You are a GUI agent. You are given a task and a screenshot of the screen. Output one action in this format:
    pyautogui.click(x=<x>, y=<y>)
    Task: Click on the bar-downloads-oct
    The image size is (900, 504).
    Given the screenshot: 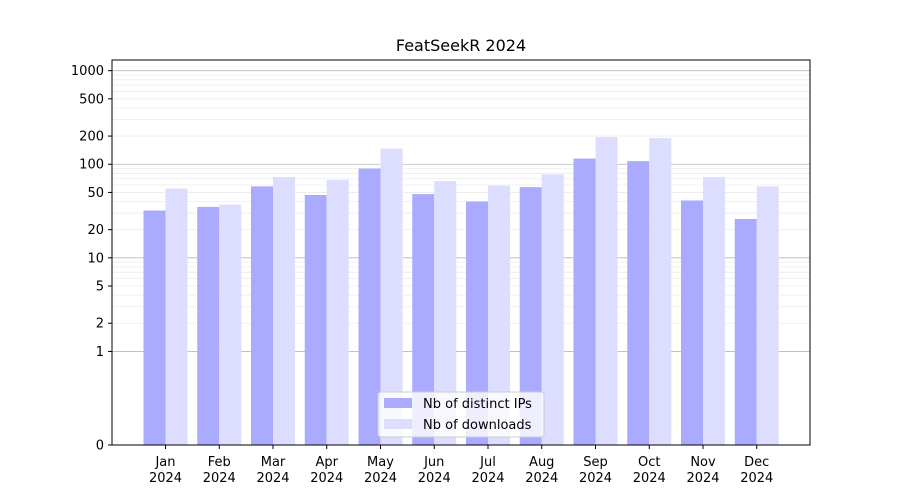 What is the action you would take?
    pyautogui.click(x=660, y=292)
    